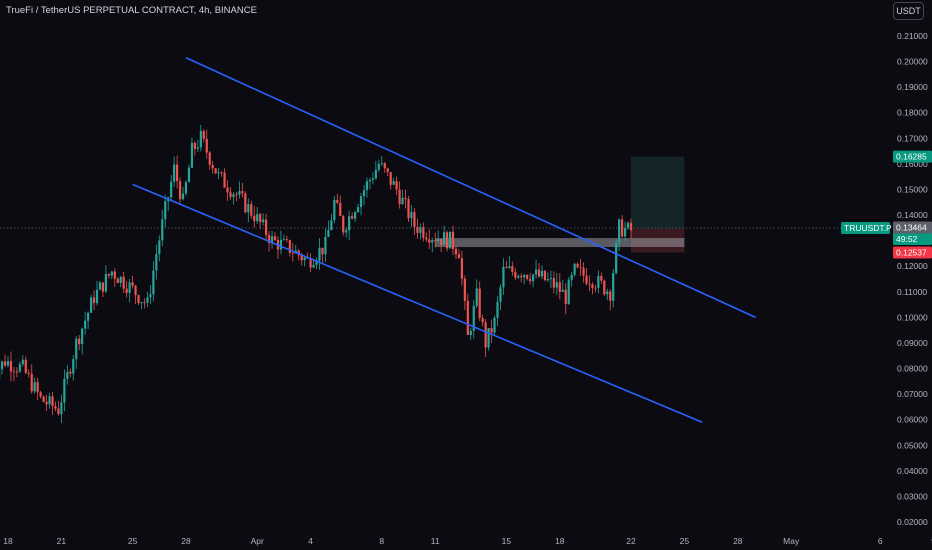 The image size is (932, 550). What do you see at coordinates (911, 227) in the screenshot?
I see `entry-price-tag-text: 0.13464` at bounding box center [911, 227].